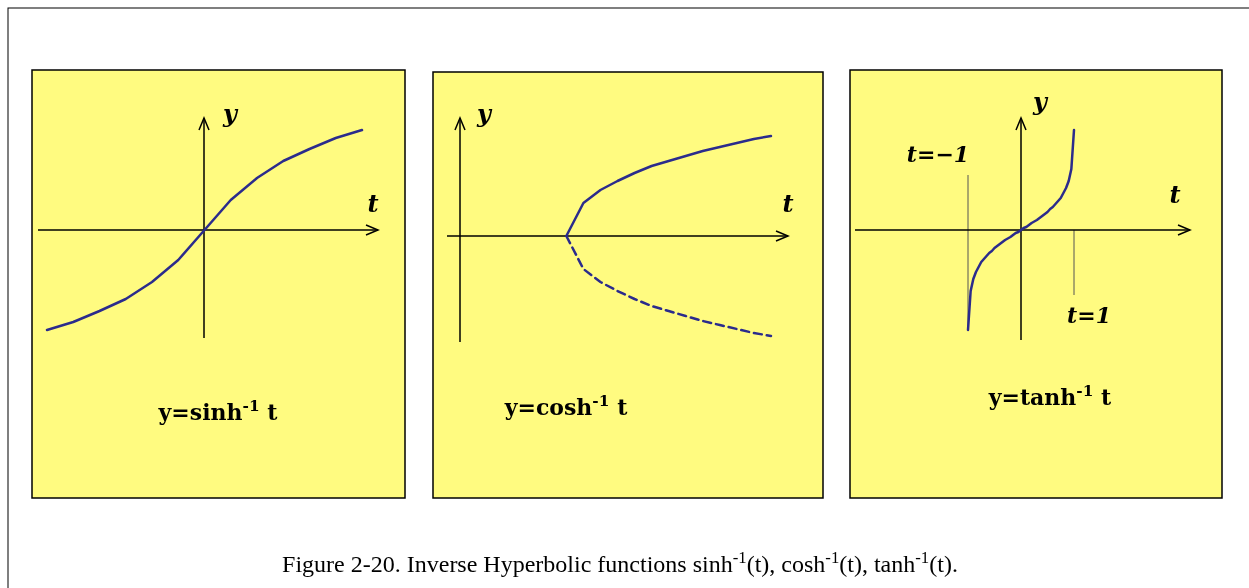 This screenshot has width=1249, height=588. Describe the element at coordinates (620, 562) in the screenshot. I see `caption: Figure 2-20. Inverse Hyperbolic functions sinh$^{-1}$(t), cosh$^{-1}$(t), tanh$^{-1}$(t).` at that location.